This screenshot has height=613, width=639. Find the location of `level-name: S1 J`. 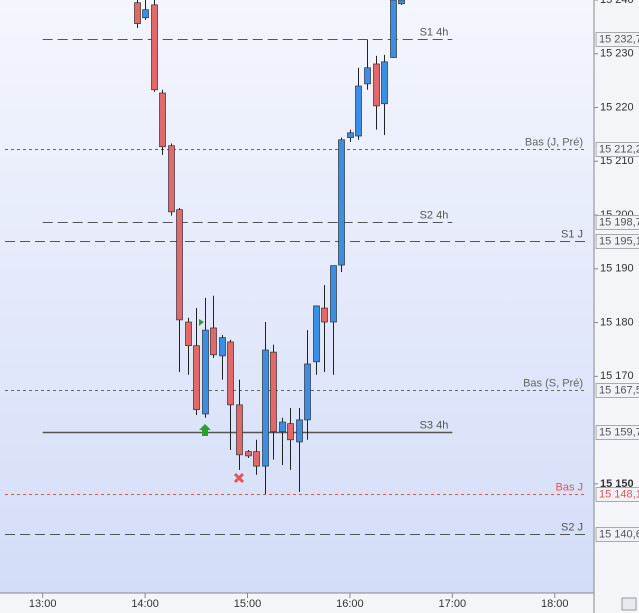

level-name: S1 J is located at coordinates (572, 234).